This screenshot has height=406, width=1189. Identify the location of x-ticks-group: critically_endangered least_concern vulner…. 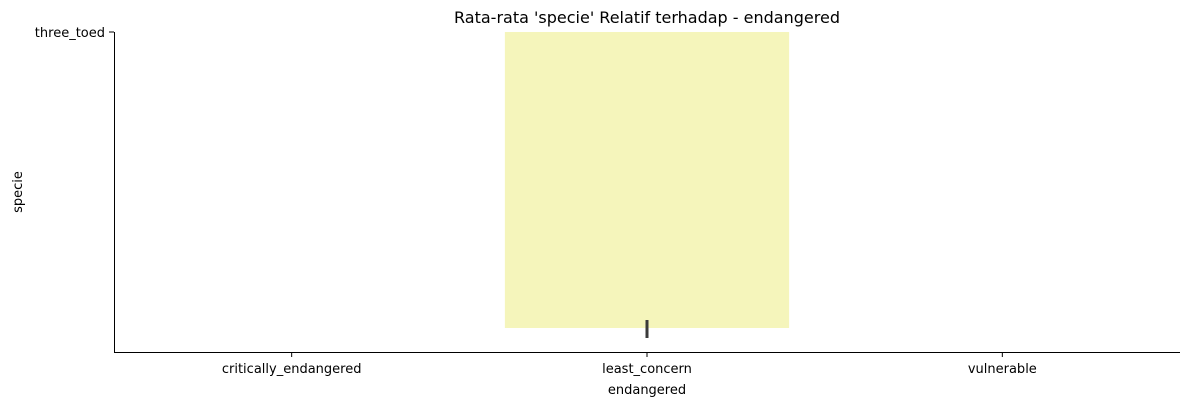
(629, 364).